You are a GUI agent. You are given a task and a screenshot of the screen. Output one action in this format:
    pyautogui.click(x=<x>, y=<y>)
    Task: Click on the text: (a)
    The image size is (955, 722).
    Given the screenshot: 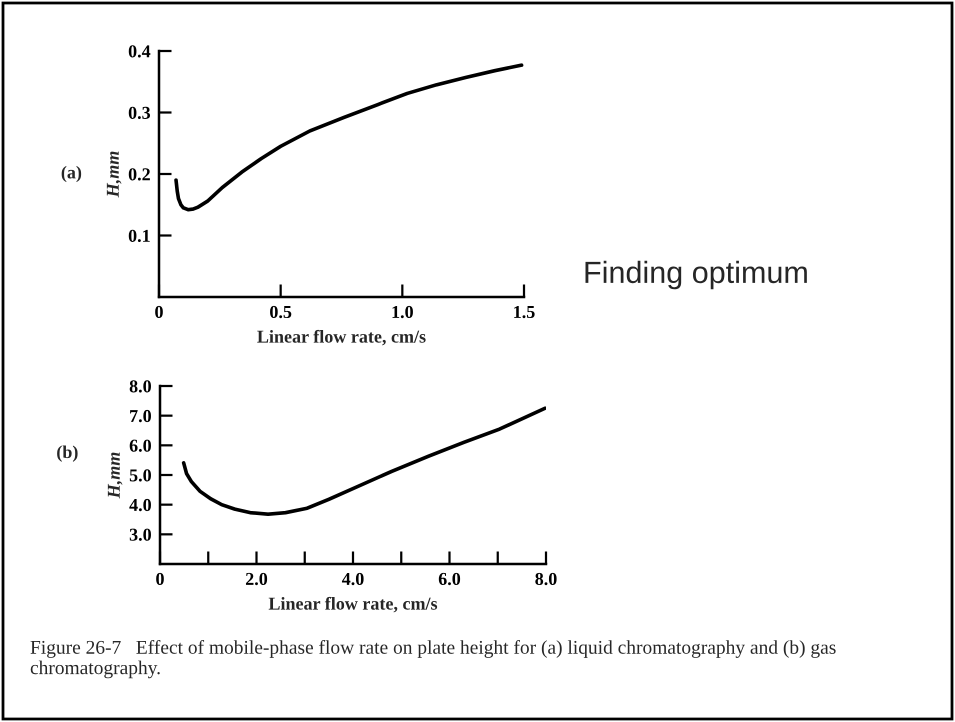 What is the action you would take?
    pyautogui.click(x=72, y=174)
    